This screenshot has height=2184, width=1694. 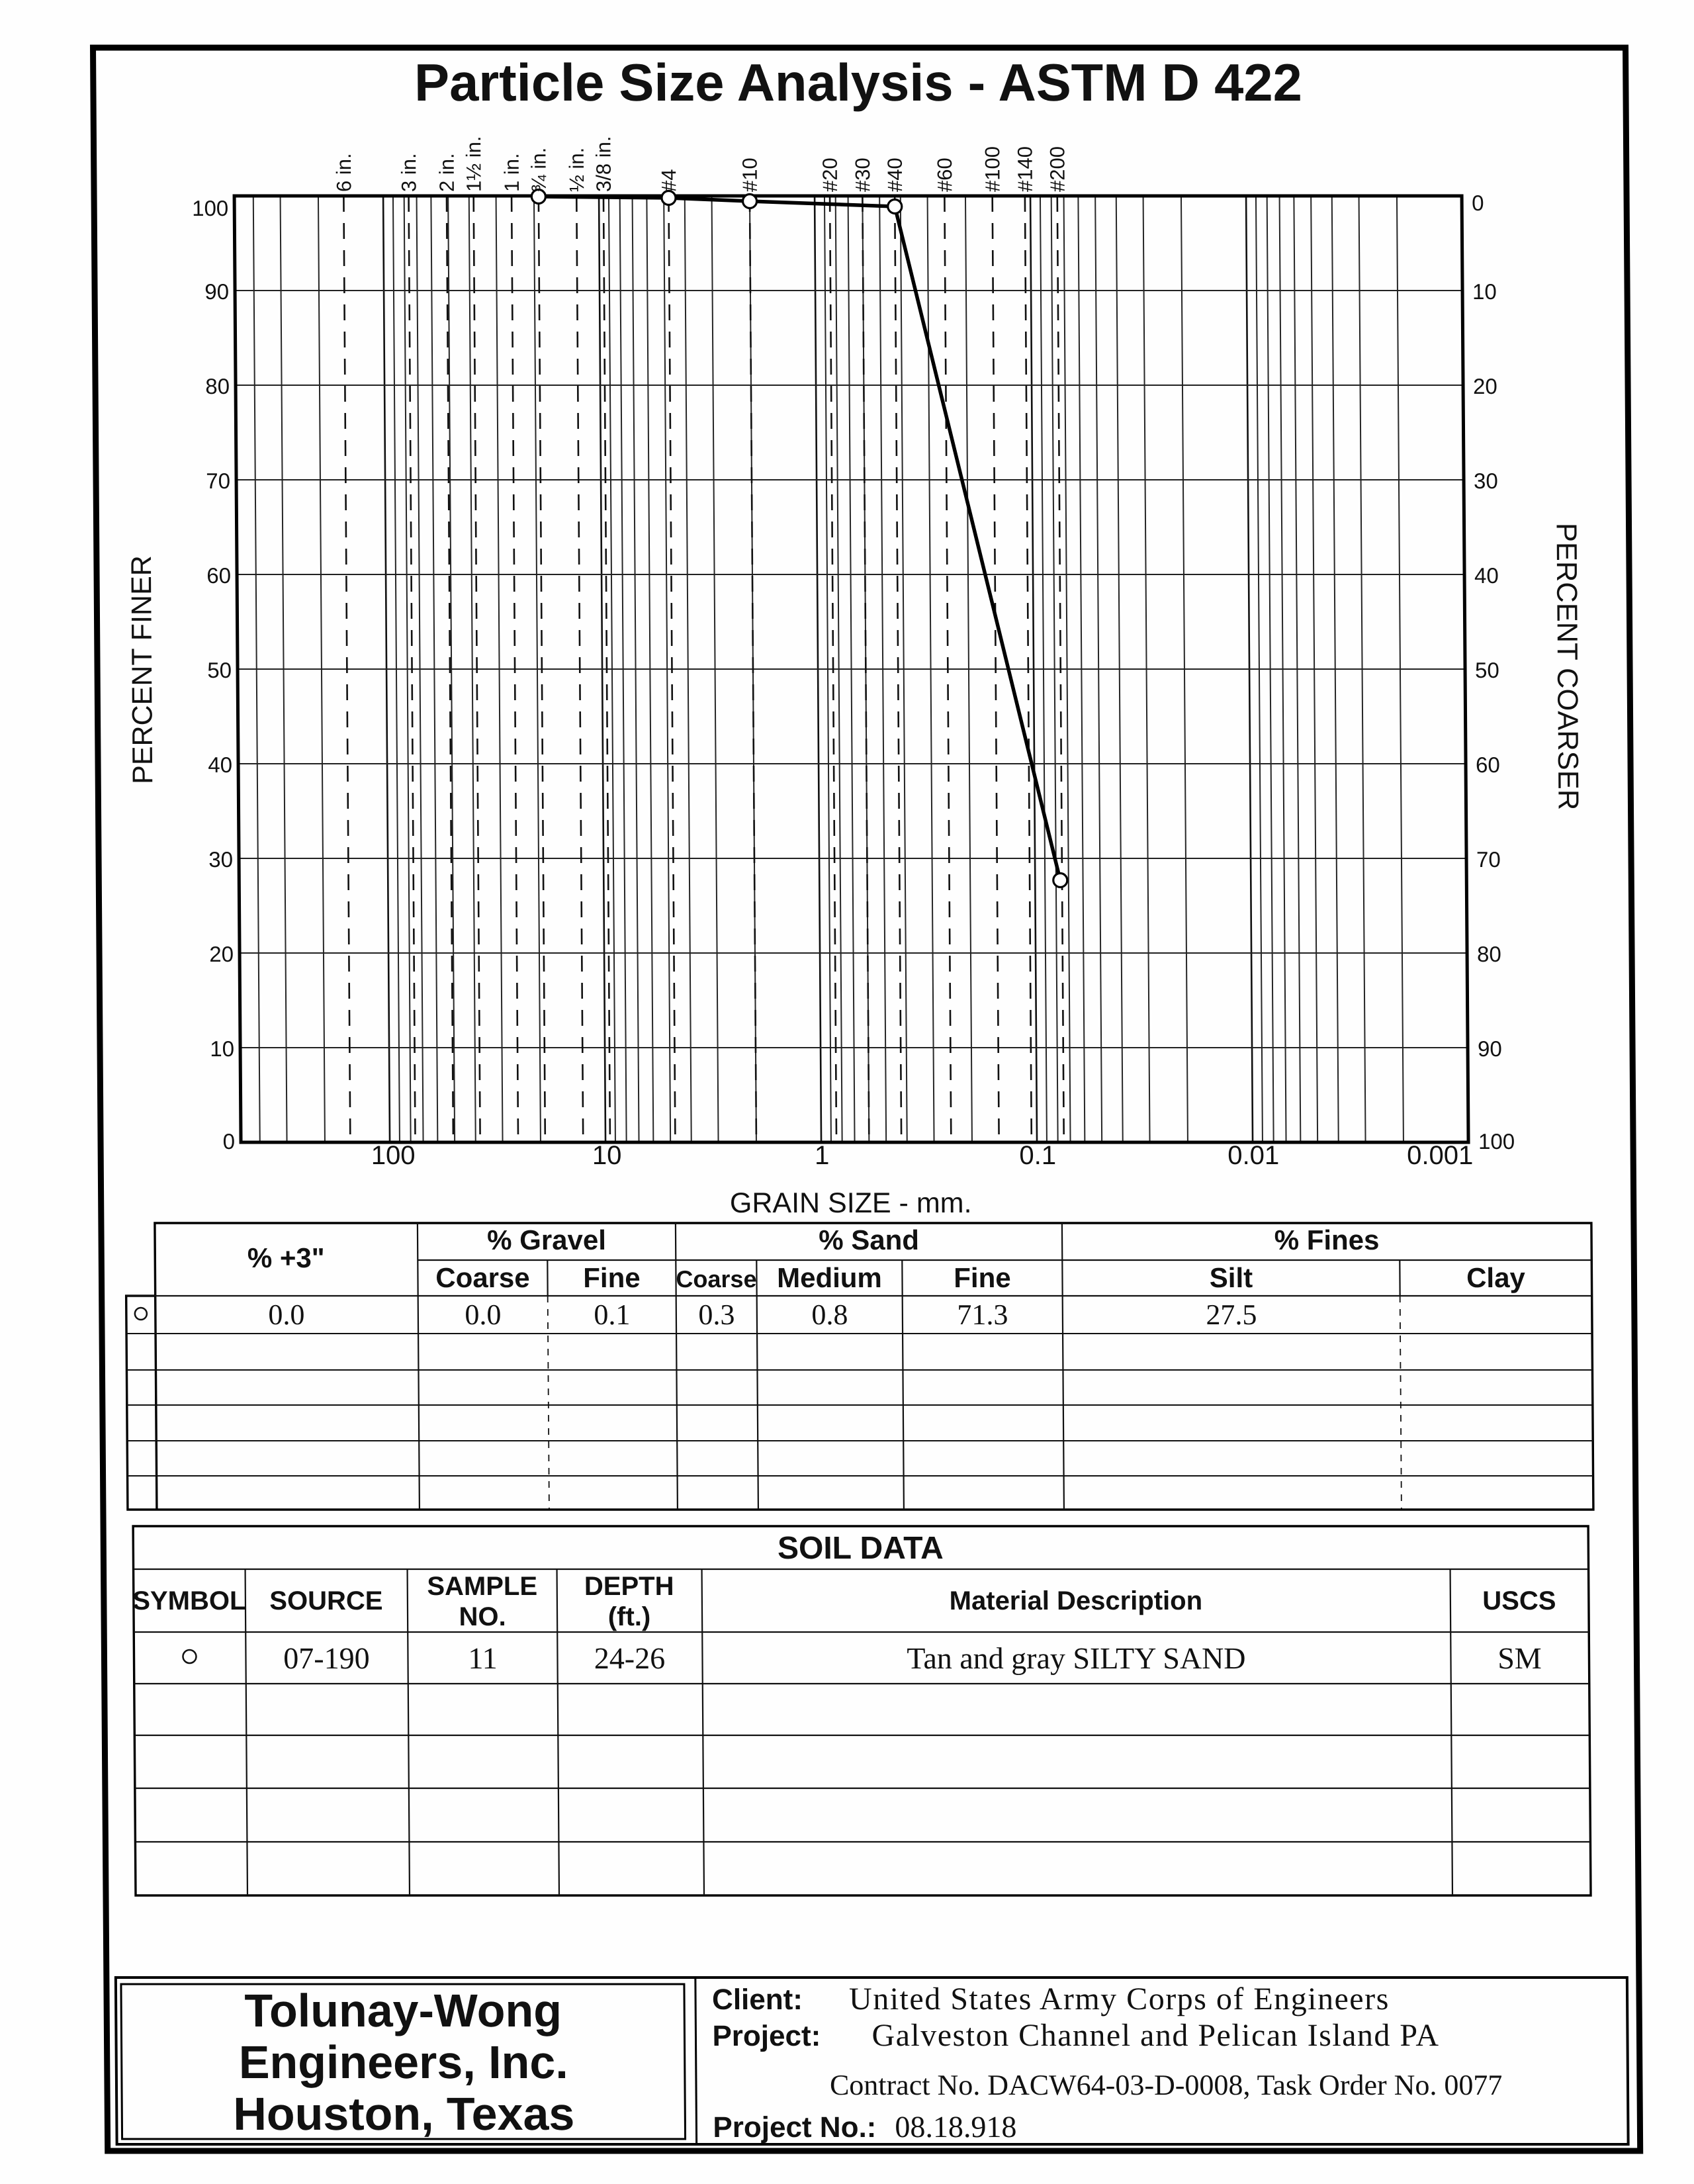 I want to click on svg-text: 0.01, so click(x=1253, y=1155).